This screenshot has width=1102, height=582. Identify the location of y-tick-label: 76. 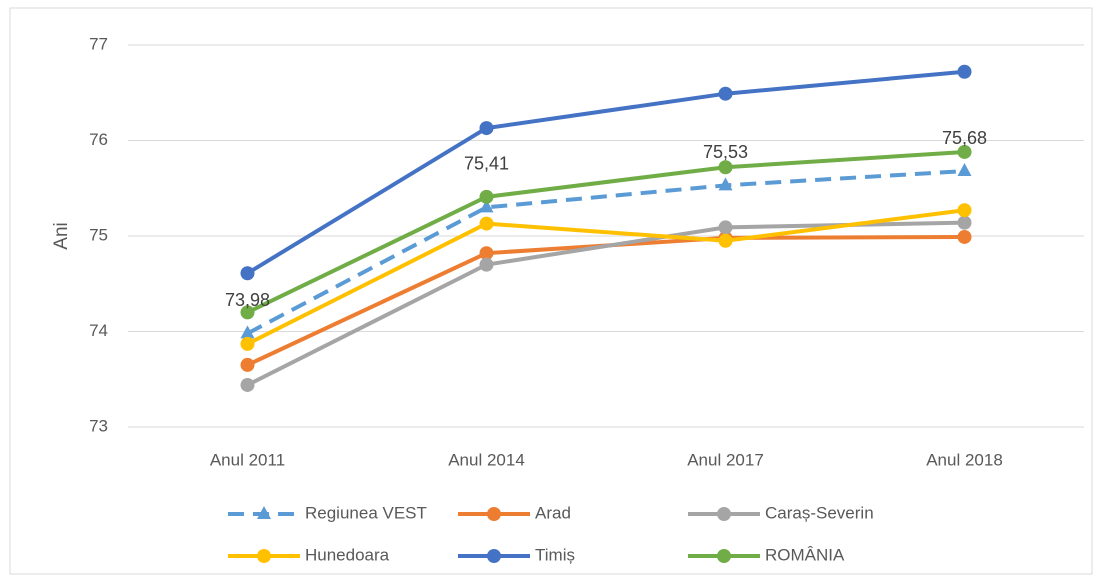
(98, 139).